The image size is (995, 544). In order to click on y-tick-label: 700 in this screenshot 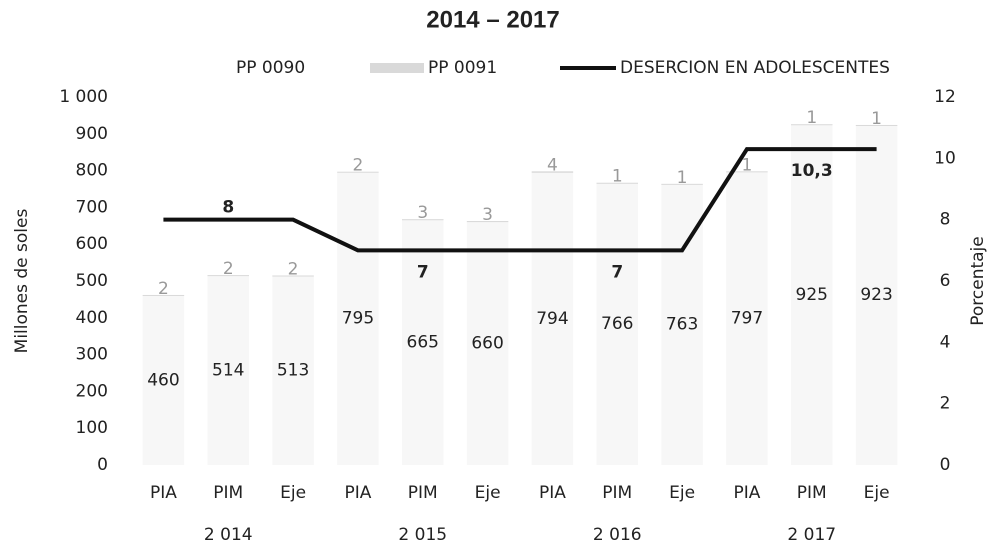, I will do `click(92, 207)`.